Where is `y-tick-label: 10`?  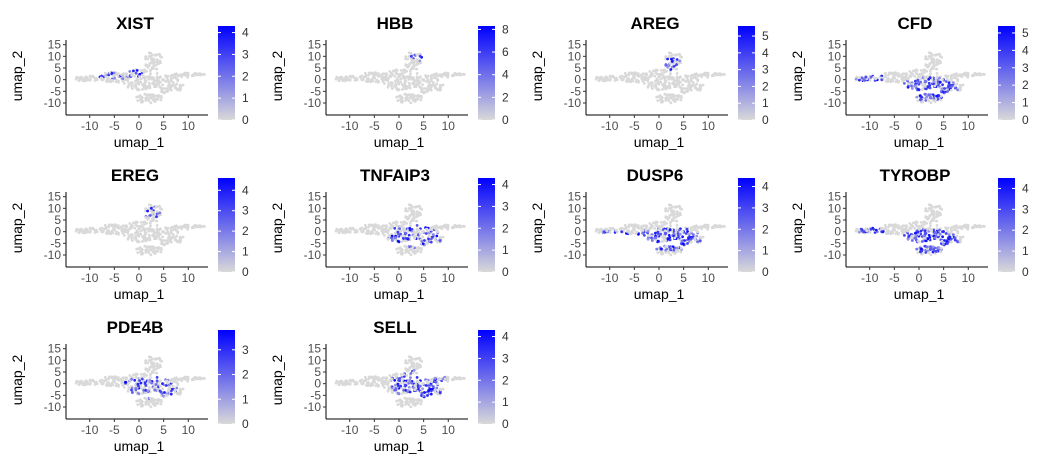 y-tick-label: 10 is located at coordinates (315, 56).